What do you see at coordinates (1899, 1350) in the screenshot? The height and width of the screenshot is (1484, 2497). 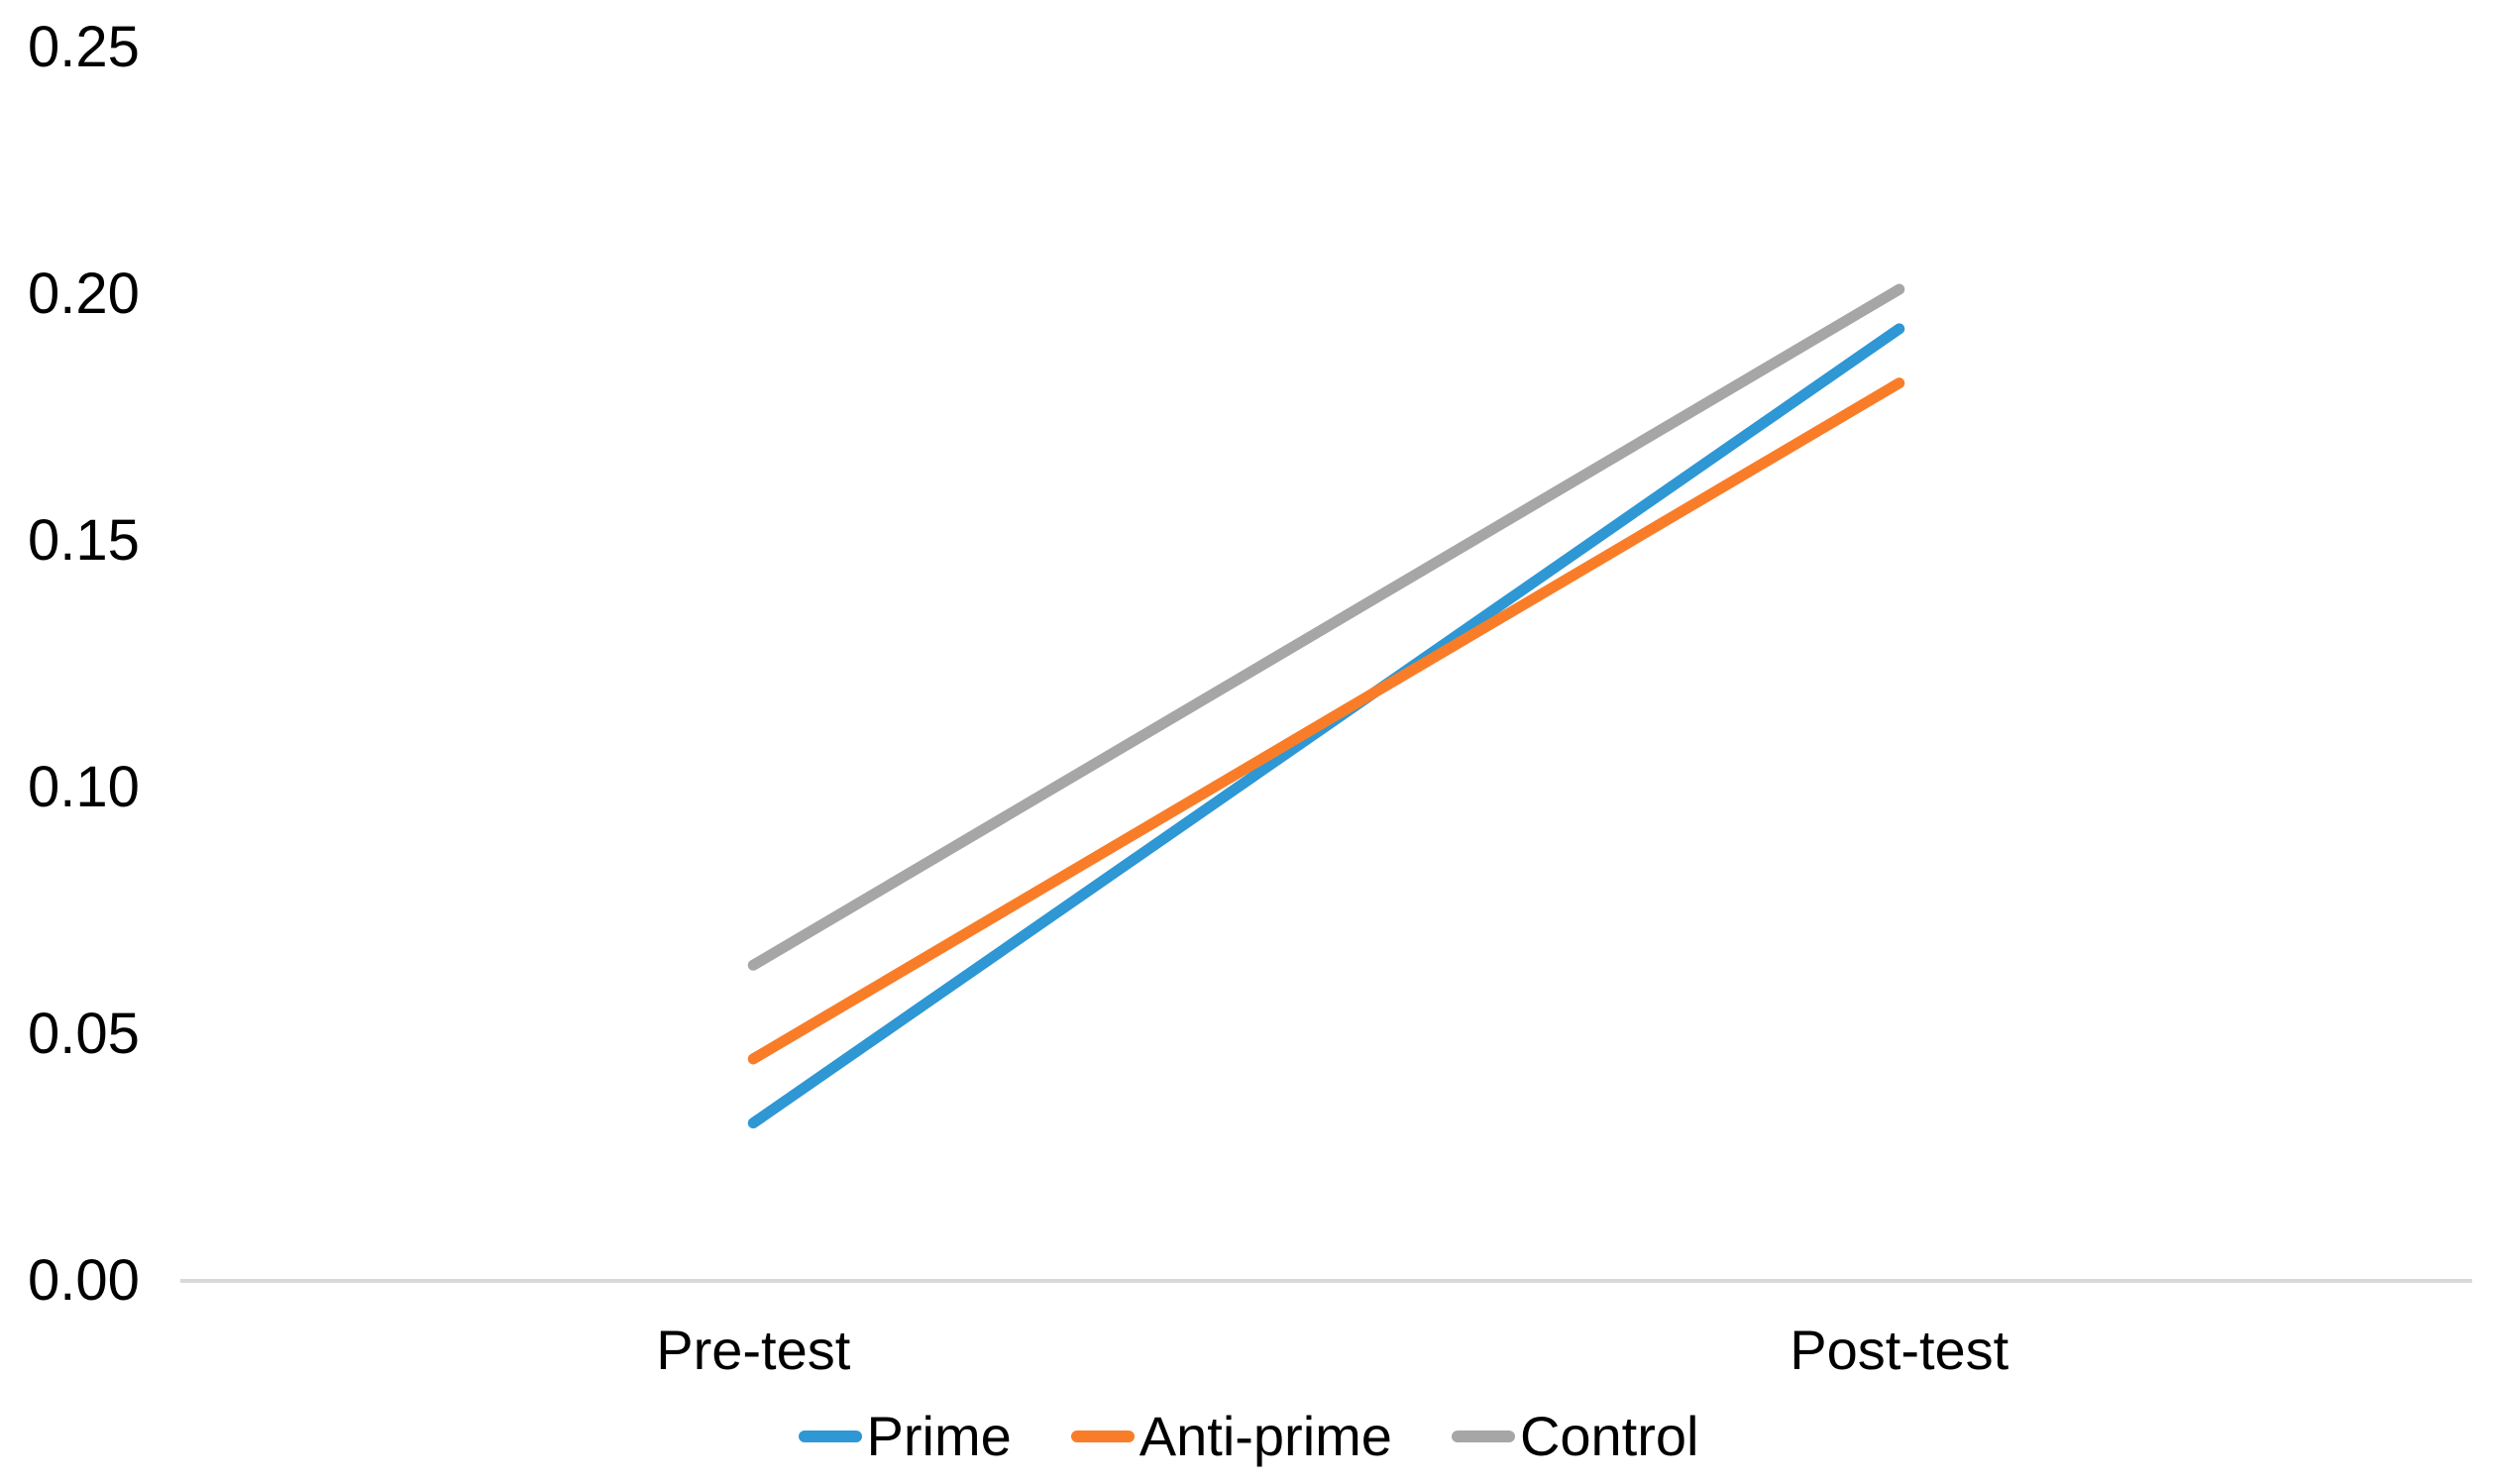 I see `x-axis-category-label: Post-test` at bounding box center [1899, 1350].